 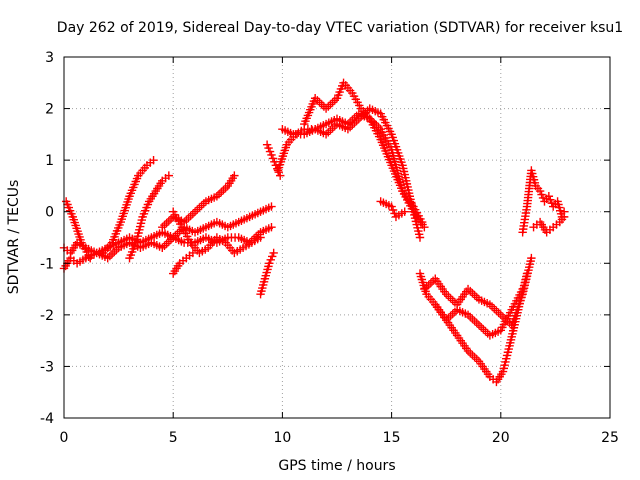 What do you see at coordinates (549, 224) in the screenshot?
I see `series-arc19` at bounding box center [549, 224].